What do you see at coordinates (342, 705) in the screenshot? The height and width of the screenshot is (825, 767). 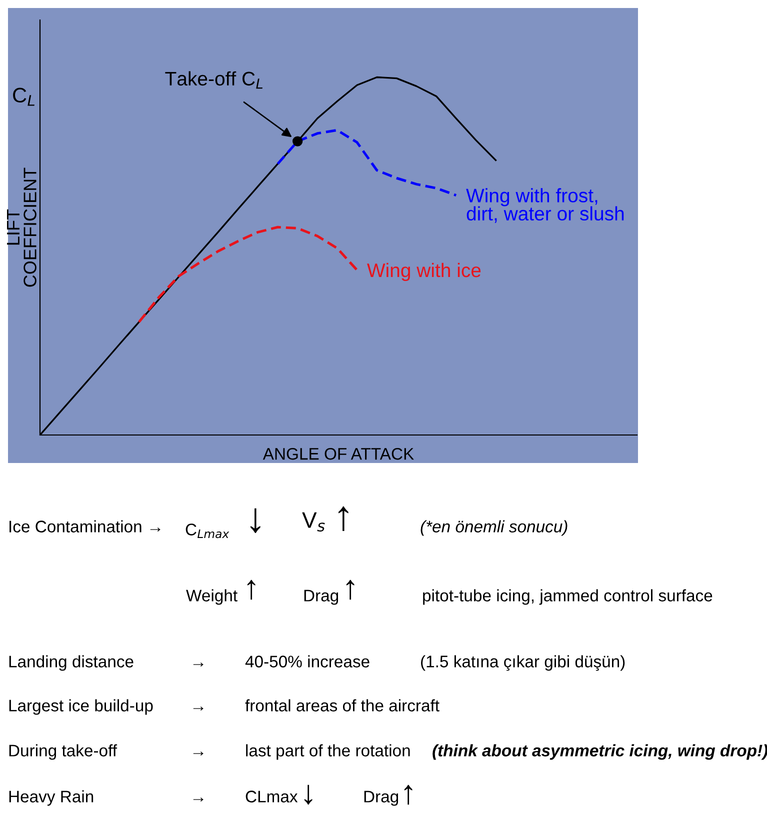 I see `text: frontal areas of the aircraft` at bounding box center [342, 705].